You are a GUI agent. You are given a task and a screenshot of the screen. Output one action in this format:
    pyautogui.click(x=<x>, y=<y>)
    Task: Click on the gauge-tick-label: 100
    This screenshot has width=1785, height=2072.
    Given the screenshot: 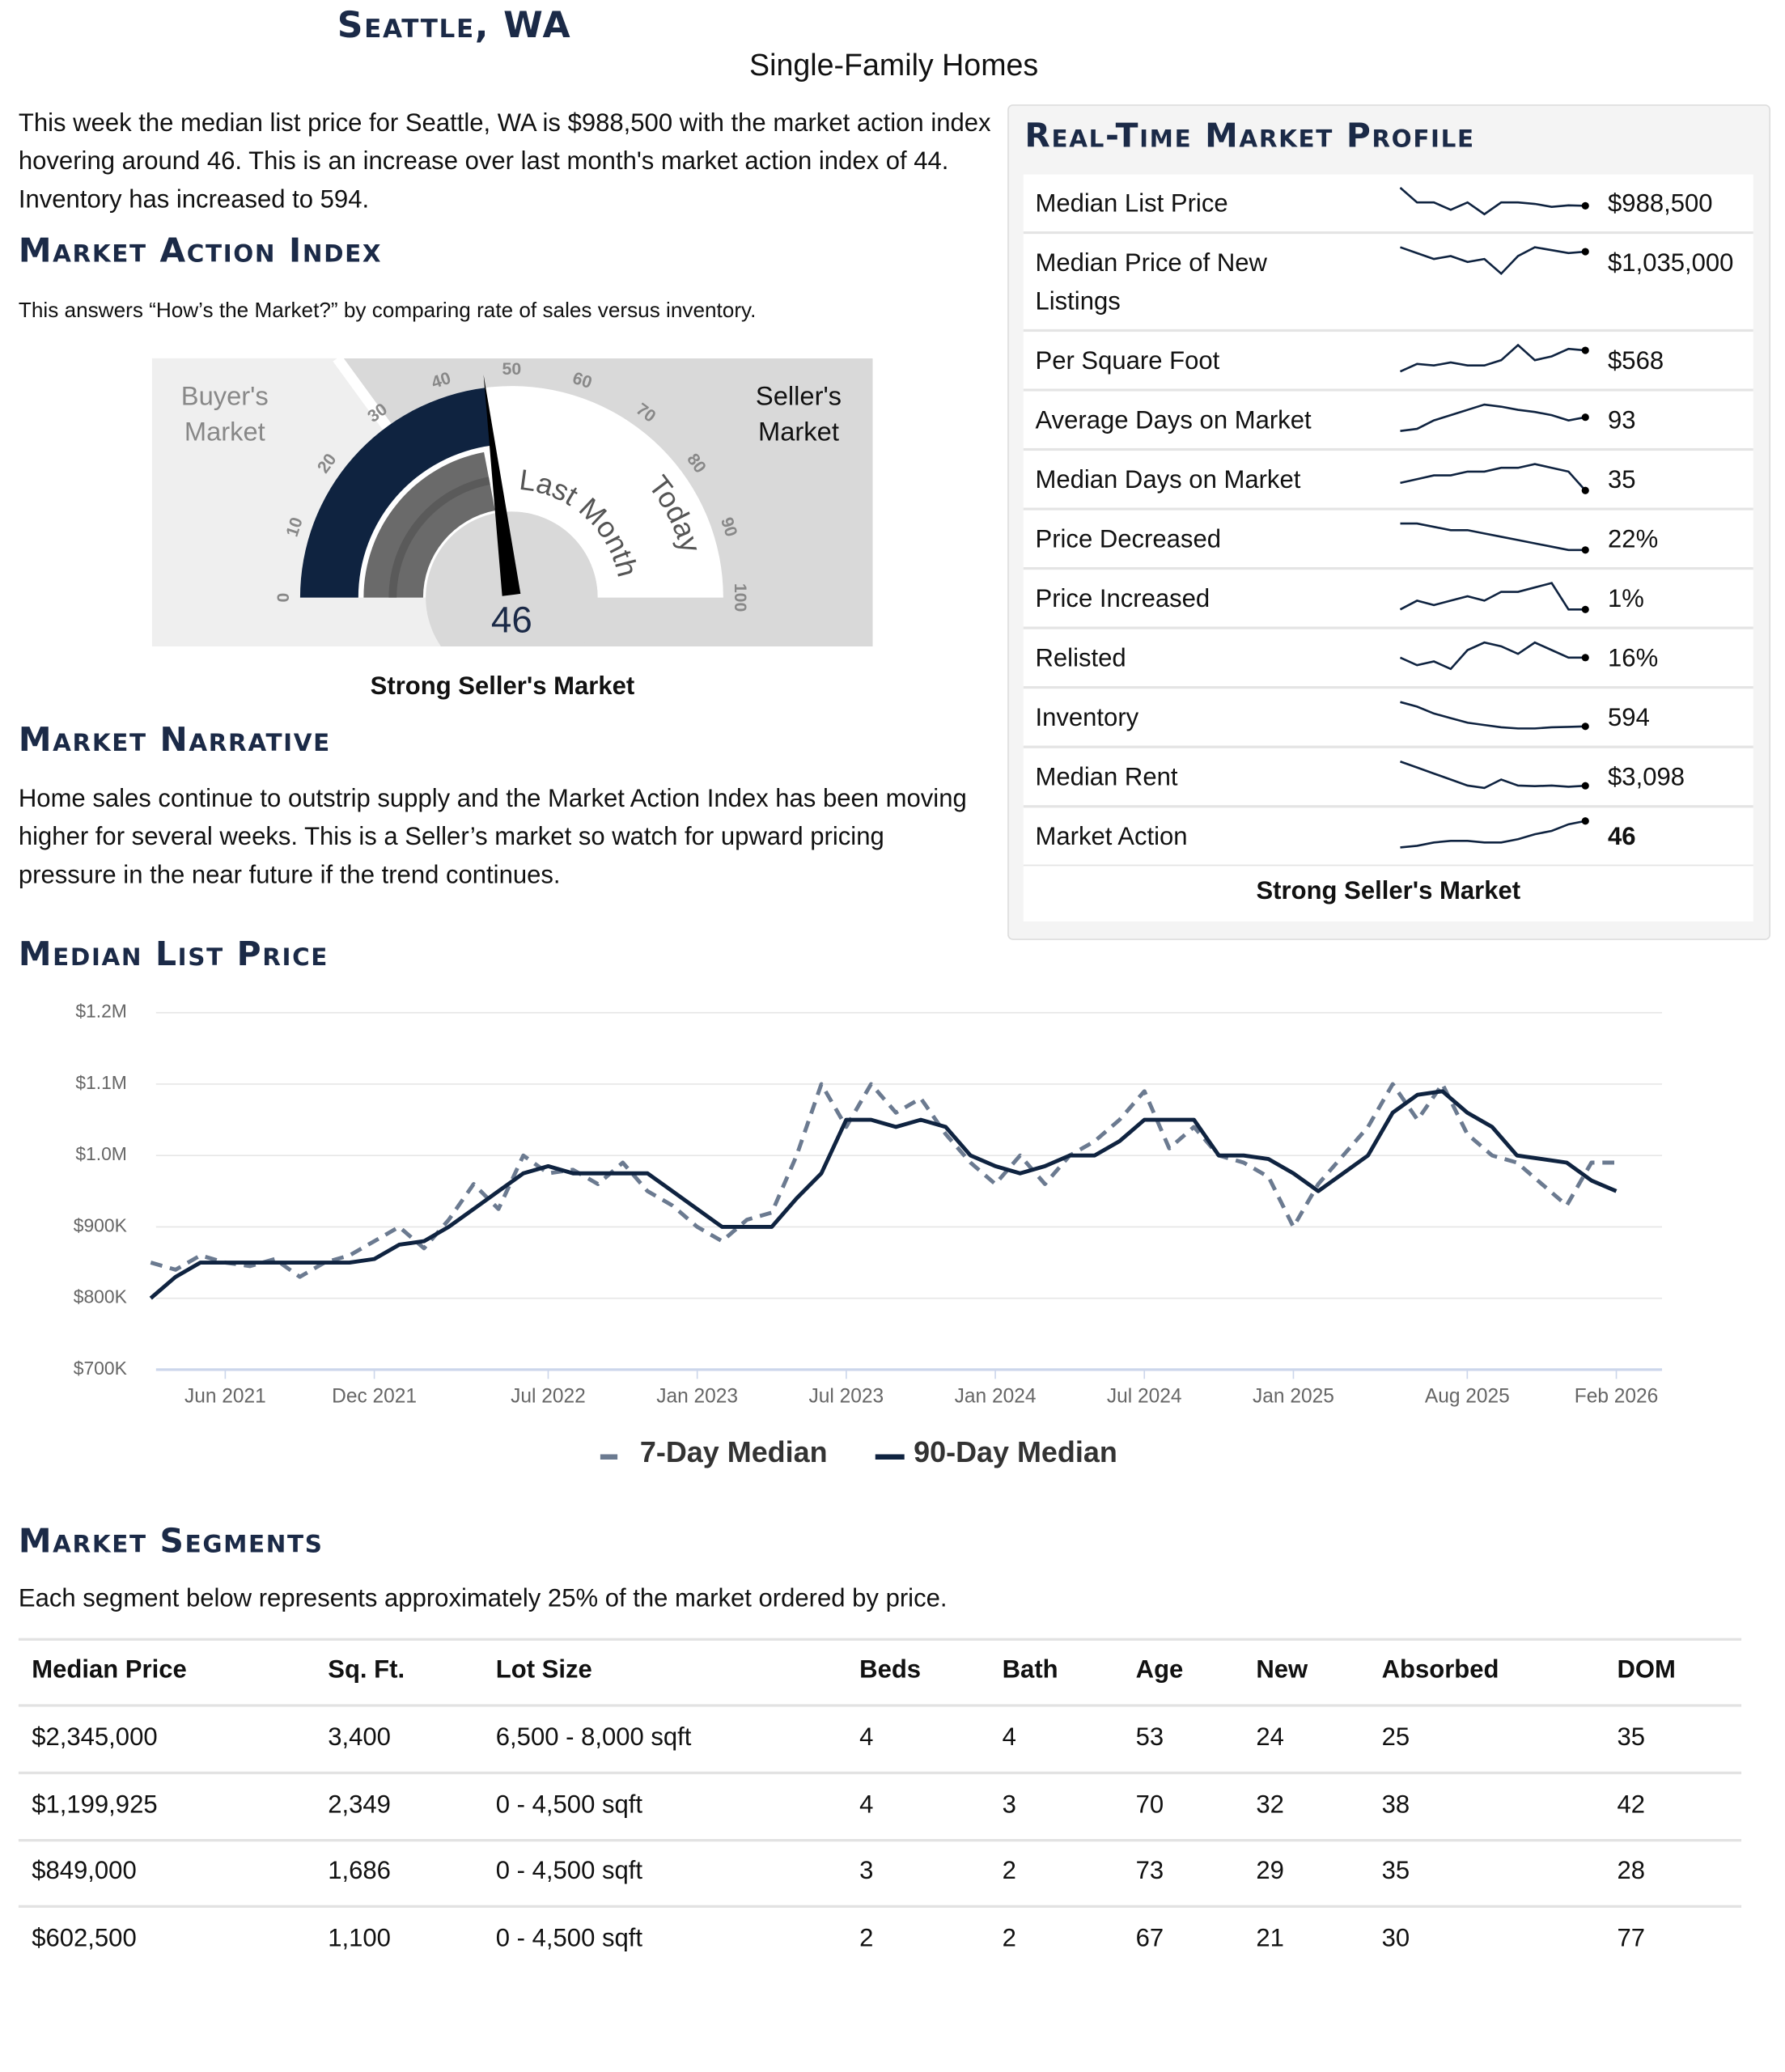 What is the action you would take?
    pyautogui.click(x=740, y=597)
    